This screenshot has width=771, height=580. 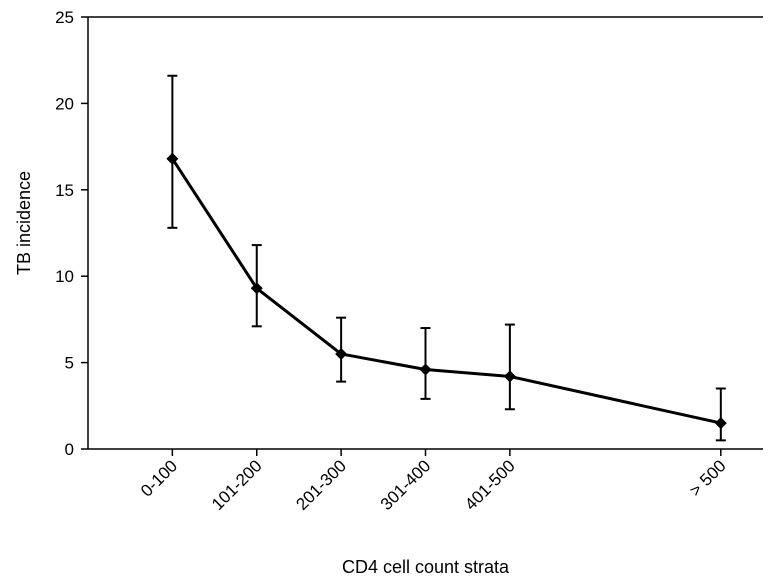 I want to click on x-tick-label: 301-400, so click(x=406, y=485).